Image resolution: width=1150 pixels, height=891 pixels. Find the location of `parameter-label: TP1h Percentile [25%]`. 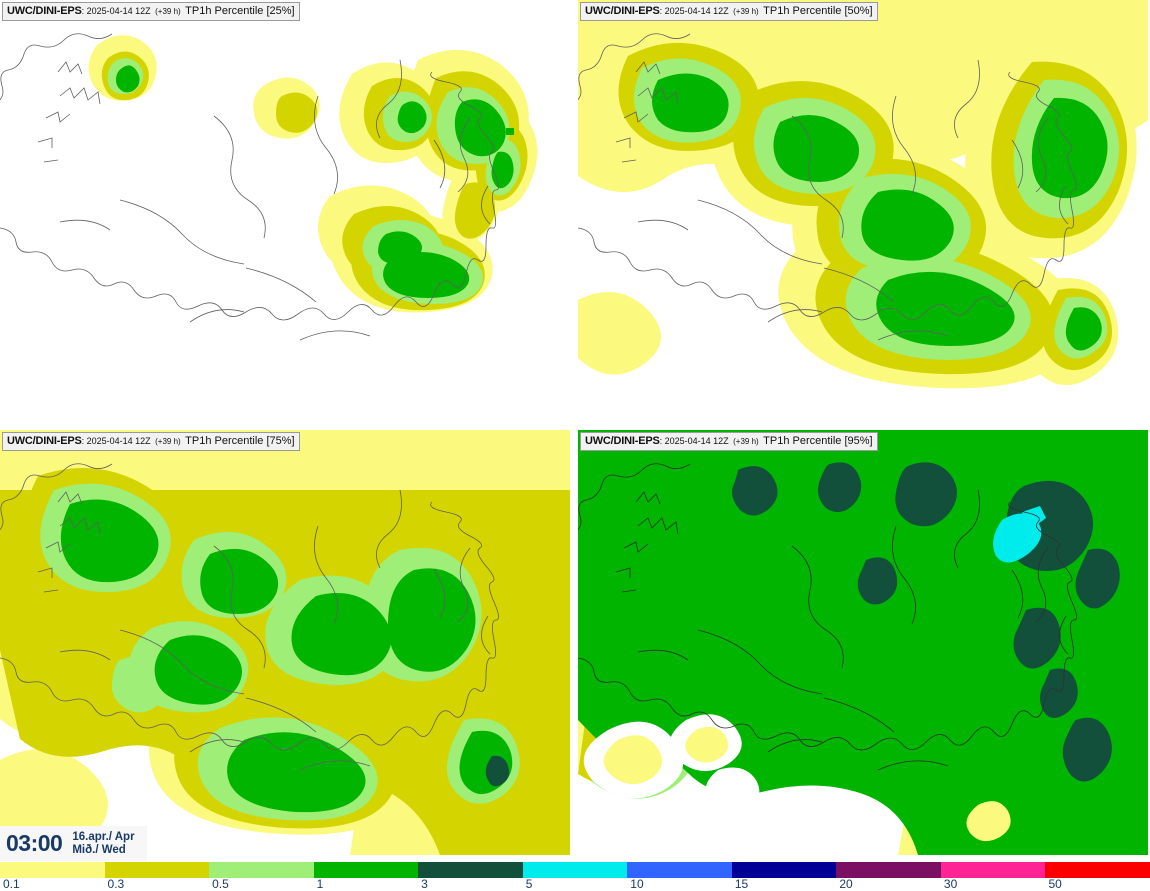

parameter-label: TP1h Percentile [25%] is located at coordinates (240, 11).